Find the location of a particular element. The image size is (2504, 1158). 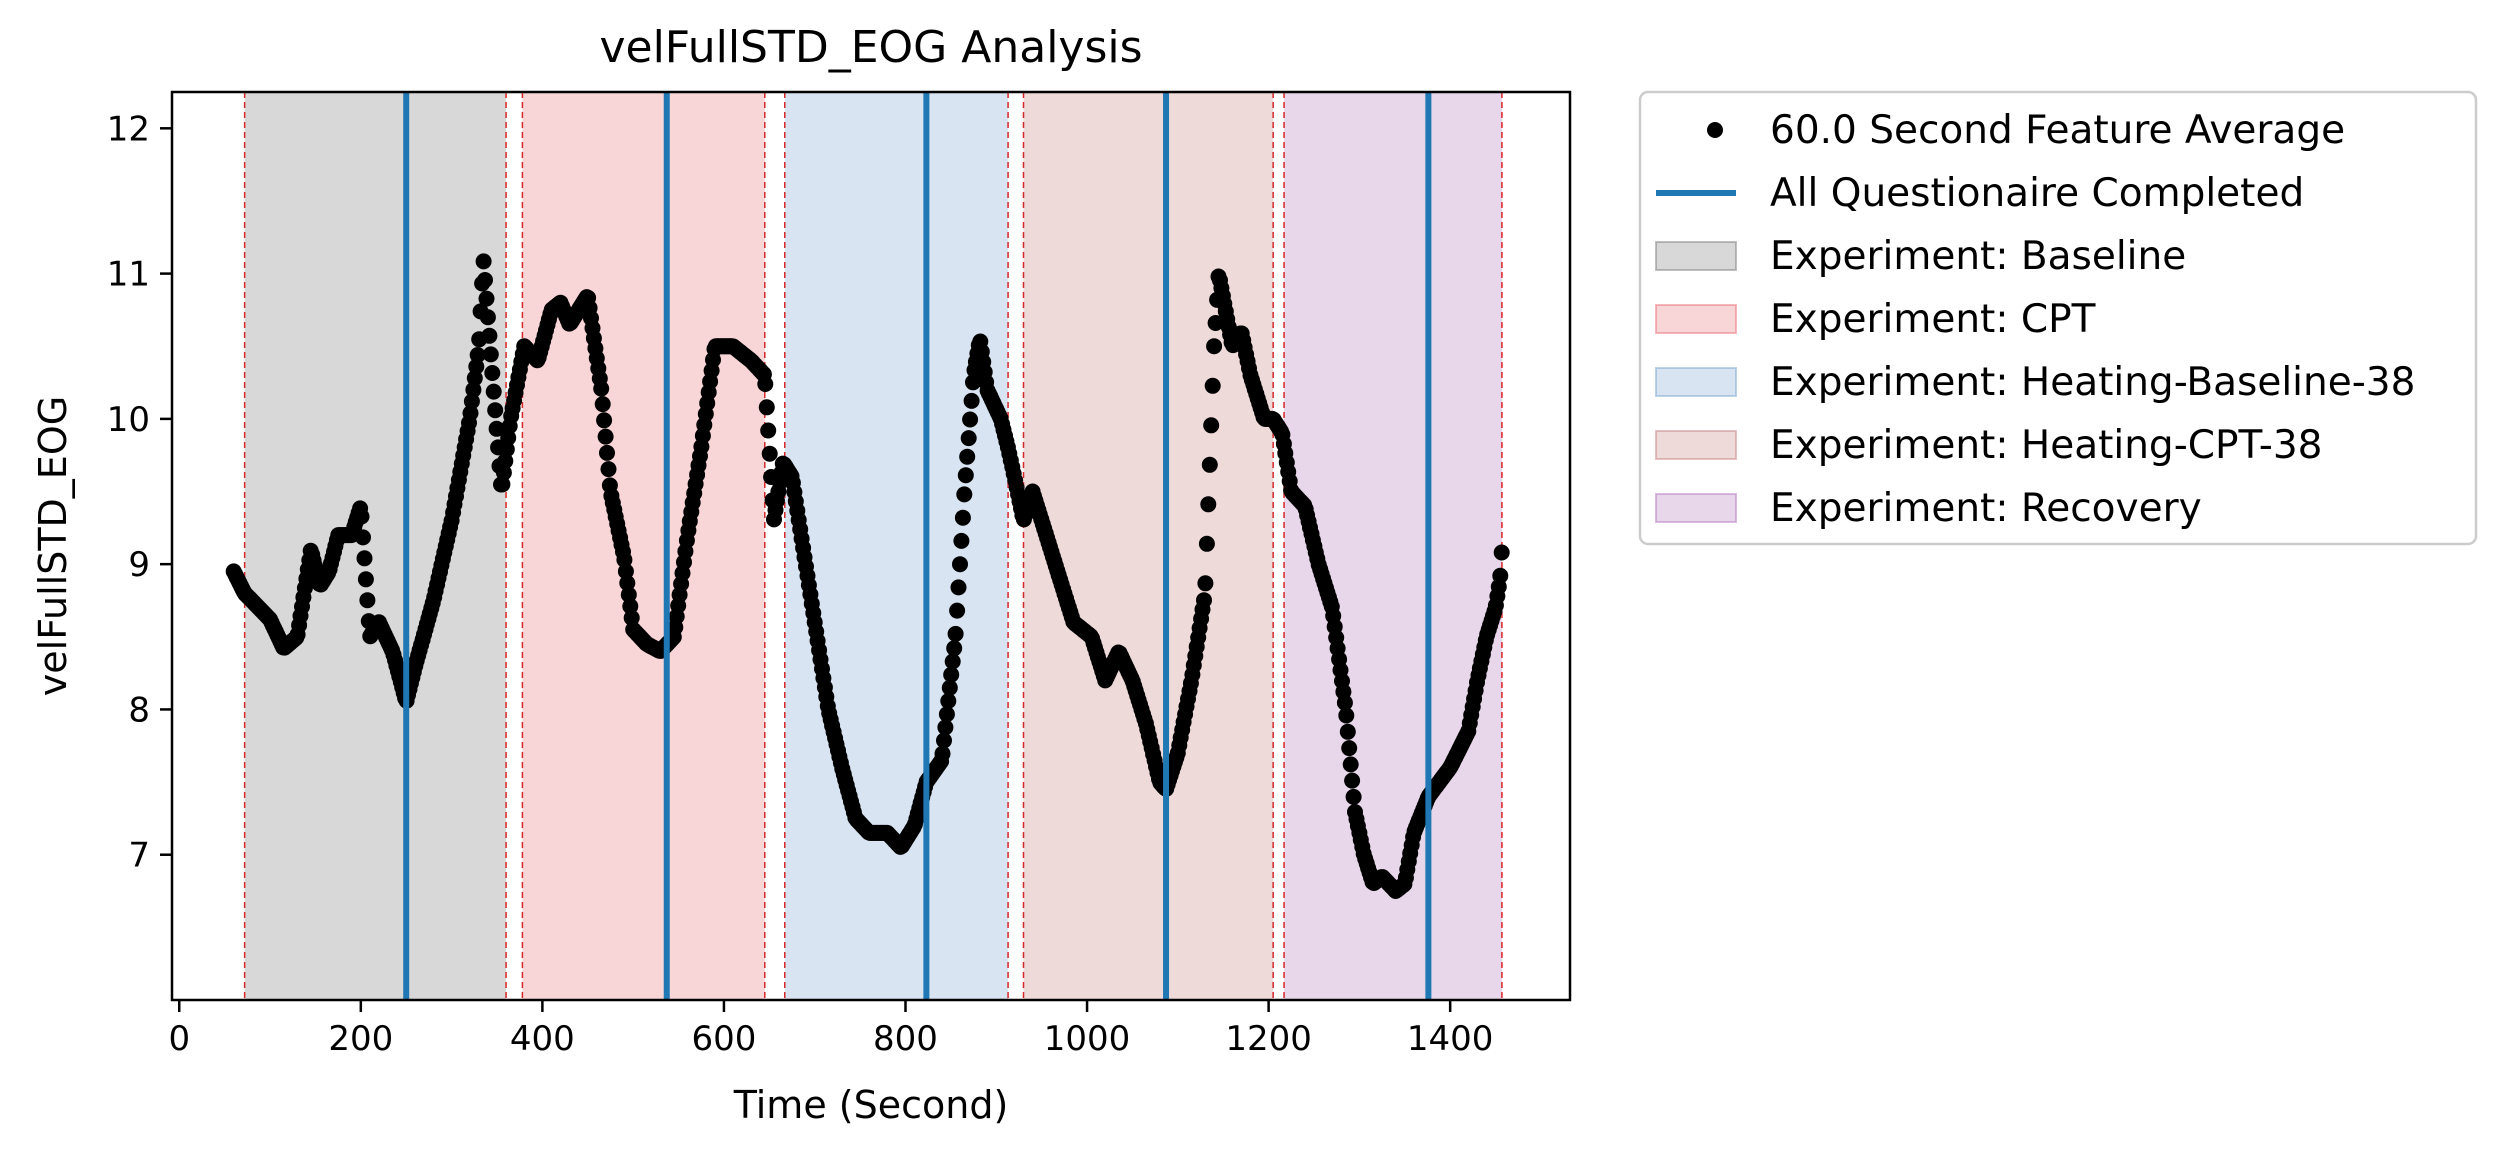

y-tick-label: 7 is located at coordinates (139, 856).